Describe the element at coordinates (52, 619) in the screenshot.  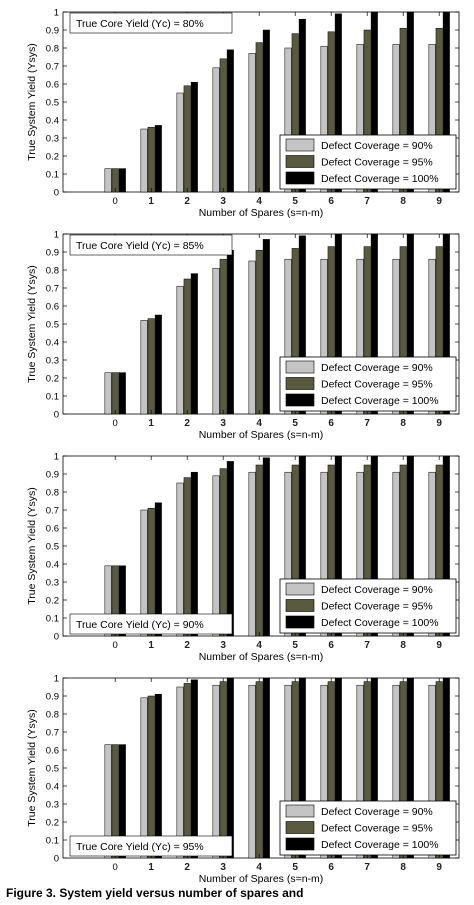
I see `y-tick-label: 0.1` at that location.